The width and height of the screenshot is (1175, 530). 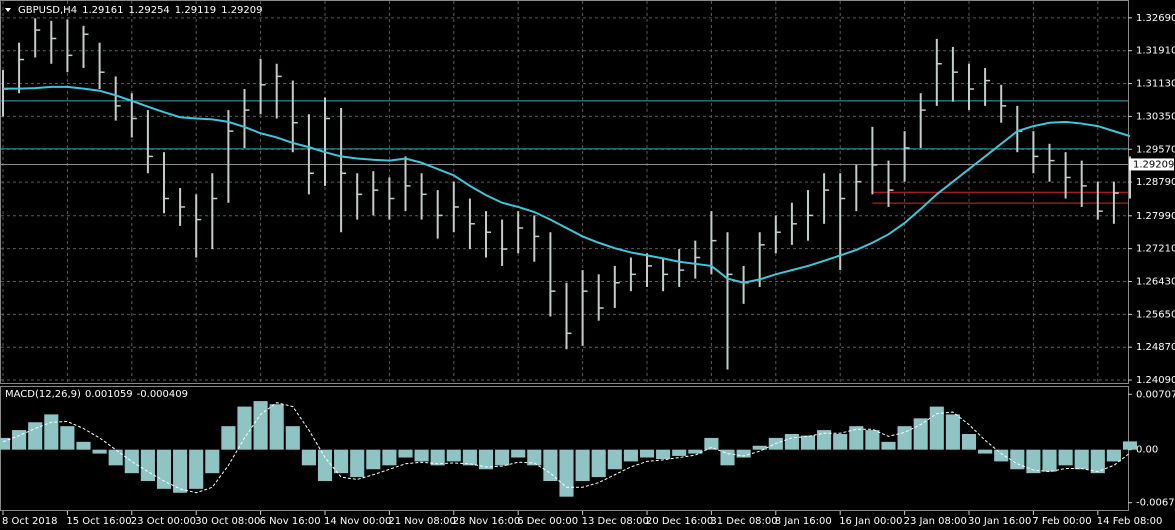 What do you see at coordinates (241, 10) in the screenshot?
I see `header-ohlc: 1.29209` at bounding box center [241, 10].